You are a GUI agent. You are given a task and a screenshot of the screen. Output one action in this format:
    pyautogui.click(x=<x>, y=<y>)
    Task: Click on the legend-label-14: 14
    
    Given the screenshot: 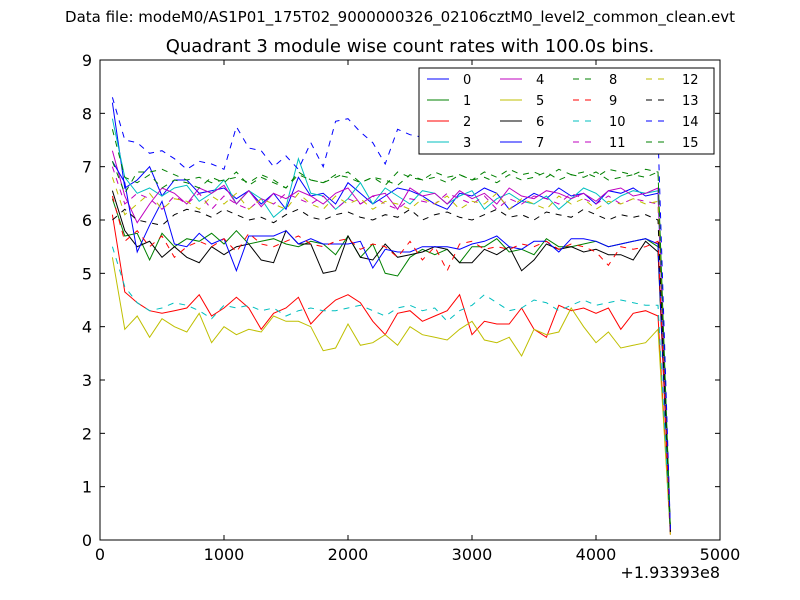 What is the action you would take?
    pyautogui.click(x=690, y=122)
    